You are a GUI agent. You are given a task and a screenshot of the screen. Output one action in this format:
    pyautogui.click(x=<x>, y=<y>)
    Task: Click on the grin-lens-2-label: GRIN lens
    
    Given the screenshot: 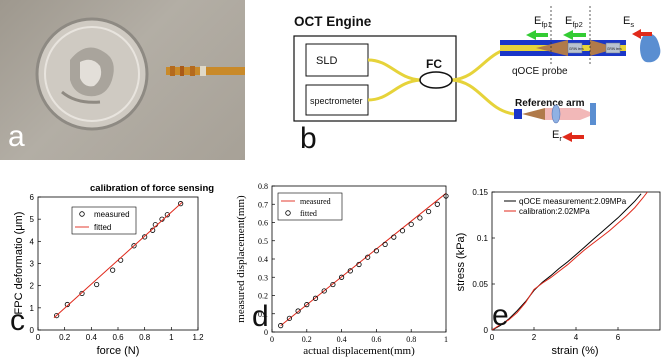 What is the action you would take?
    pyautogui.click(x=614, y=49)
    